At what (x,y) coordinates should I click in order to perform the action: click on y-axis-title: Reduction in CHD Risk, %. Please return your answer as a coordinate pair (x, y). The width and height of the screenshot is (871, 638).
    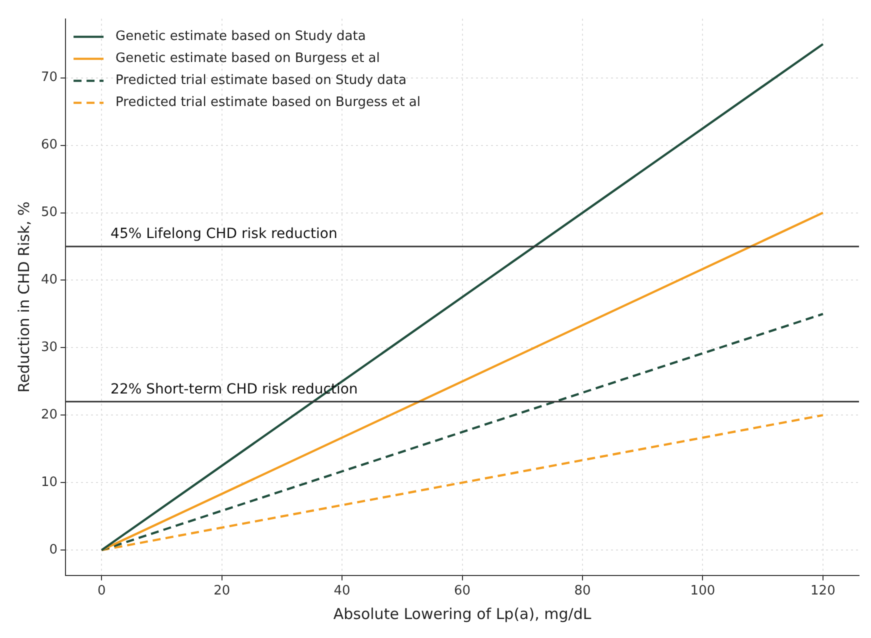
    Looking at the image, I should click on (23, 297).